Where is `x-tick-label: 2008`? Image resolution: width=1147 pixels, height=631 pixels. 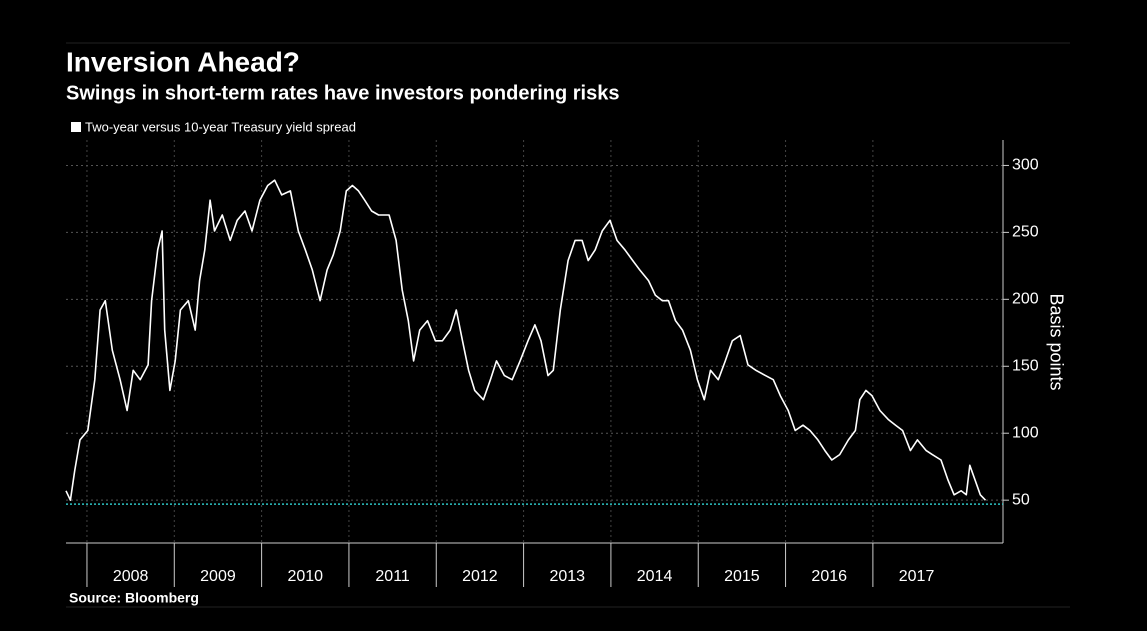 x-tick-label: 2008 is located at coordinates (131, 576).